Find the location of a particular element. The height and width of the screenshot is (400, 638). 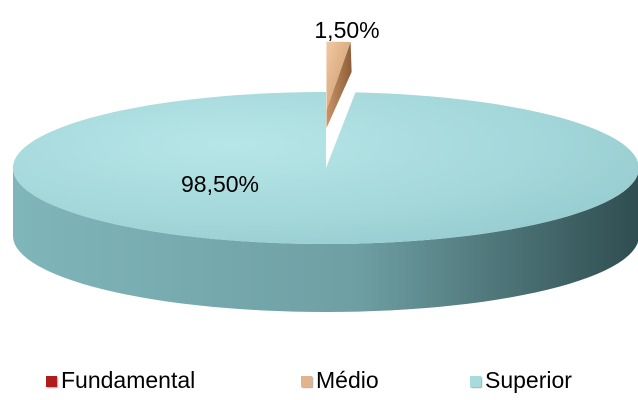

legend: Fundamental Médio Superior is located at coordinates (319, 381).